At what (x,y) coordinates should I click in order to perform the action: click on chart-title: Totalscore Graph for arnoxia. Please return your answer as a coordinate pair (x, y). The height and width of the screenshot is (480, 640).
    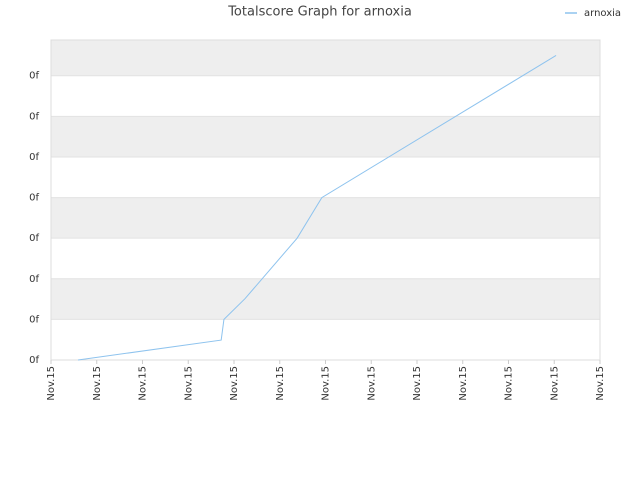
    Looking at the image, I should click on (319, 12).